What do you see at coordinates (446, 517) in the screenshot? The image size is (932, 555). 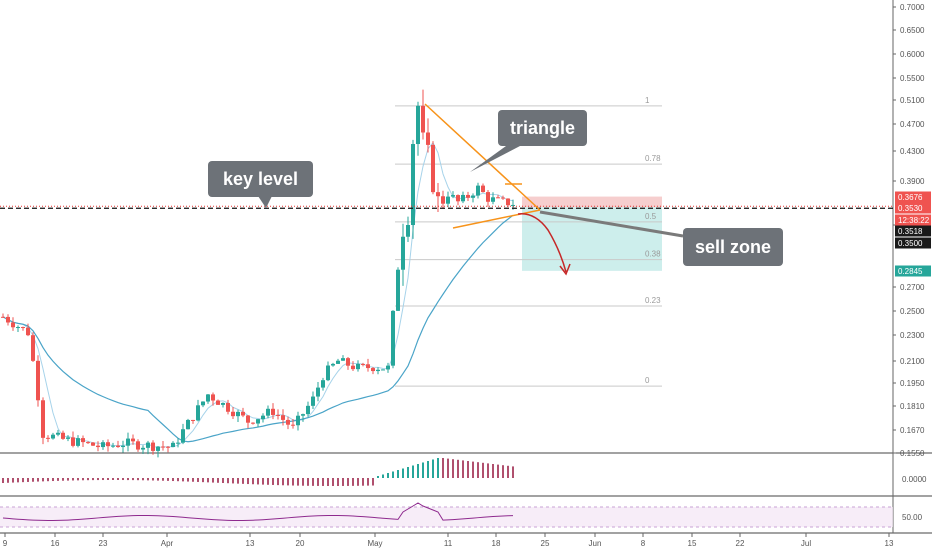 I see `rsi-band` at bounding box center [446, 517].